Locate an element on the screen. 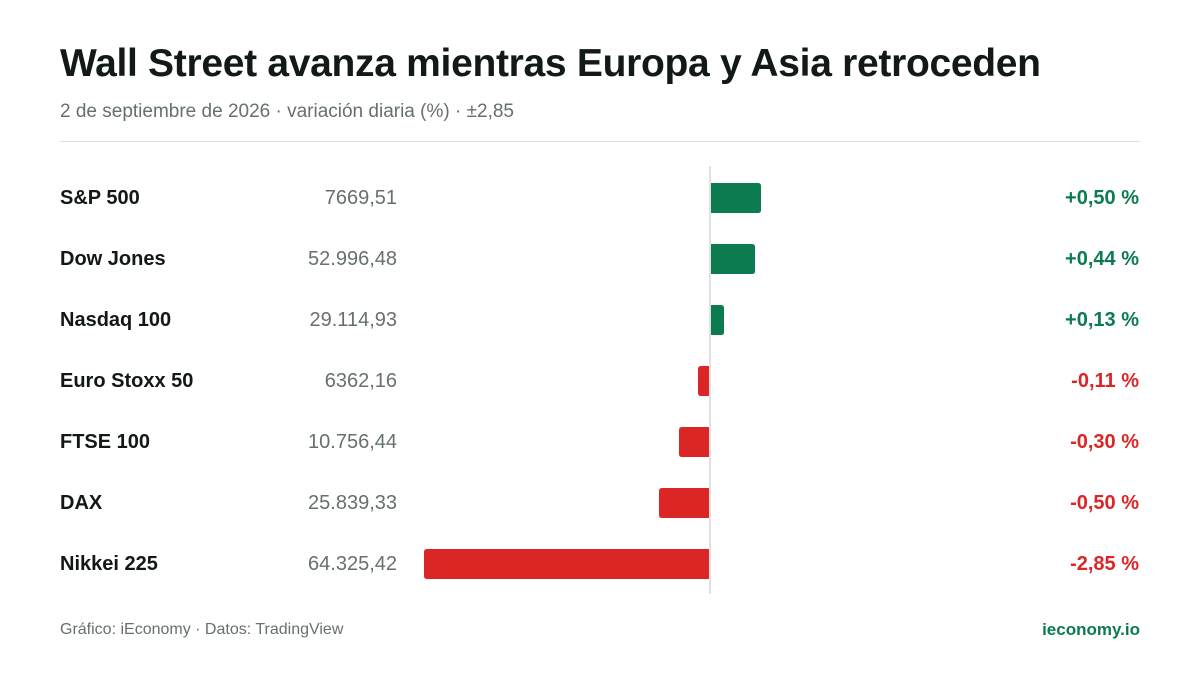 This screenshot has width=1200, height=675. index-value: 7669,51 is located at coordinates (361, 198).